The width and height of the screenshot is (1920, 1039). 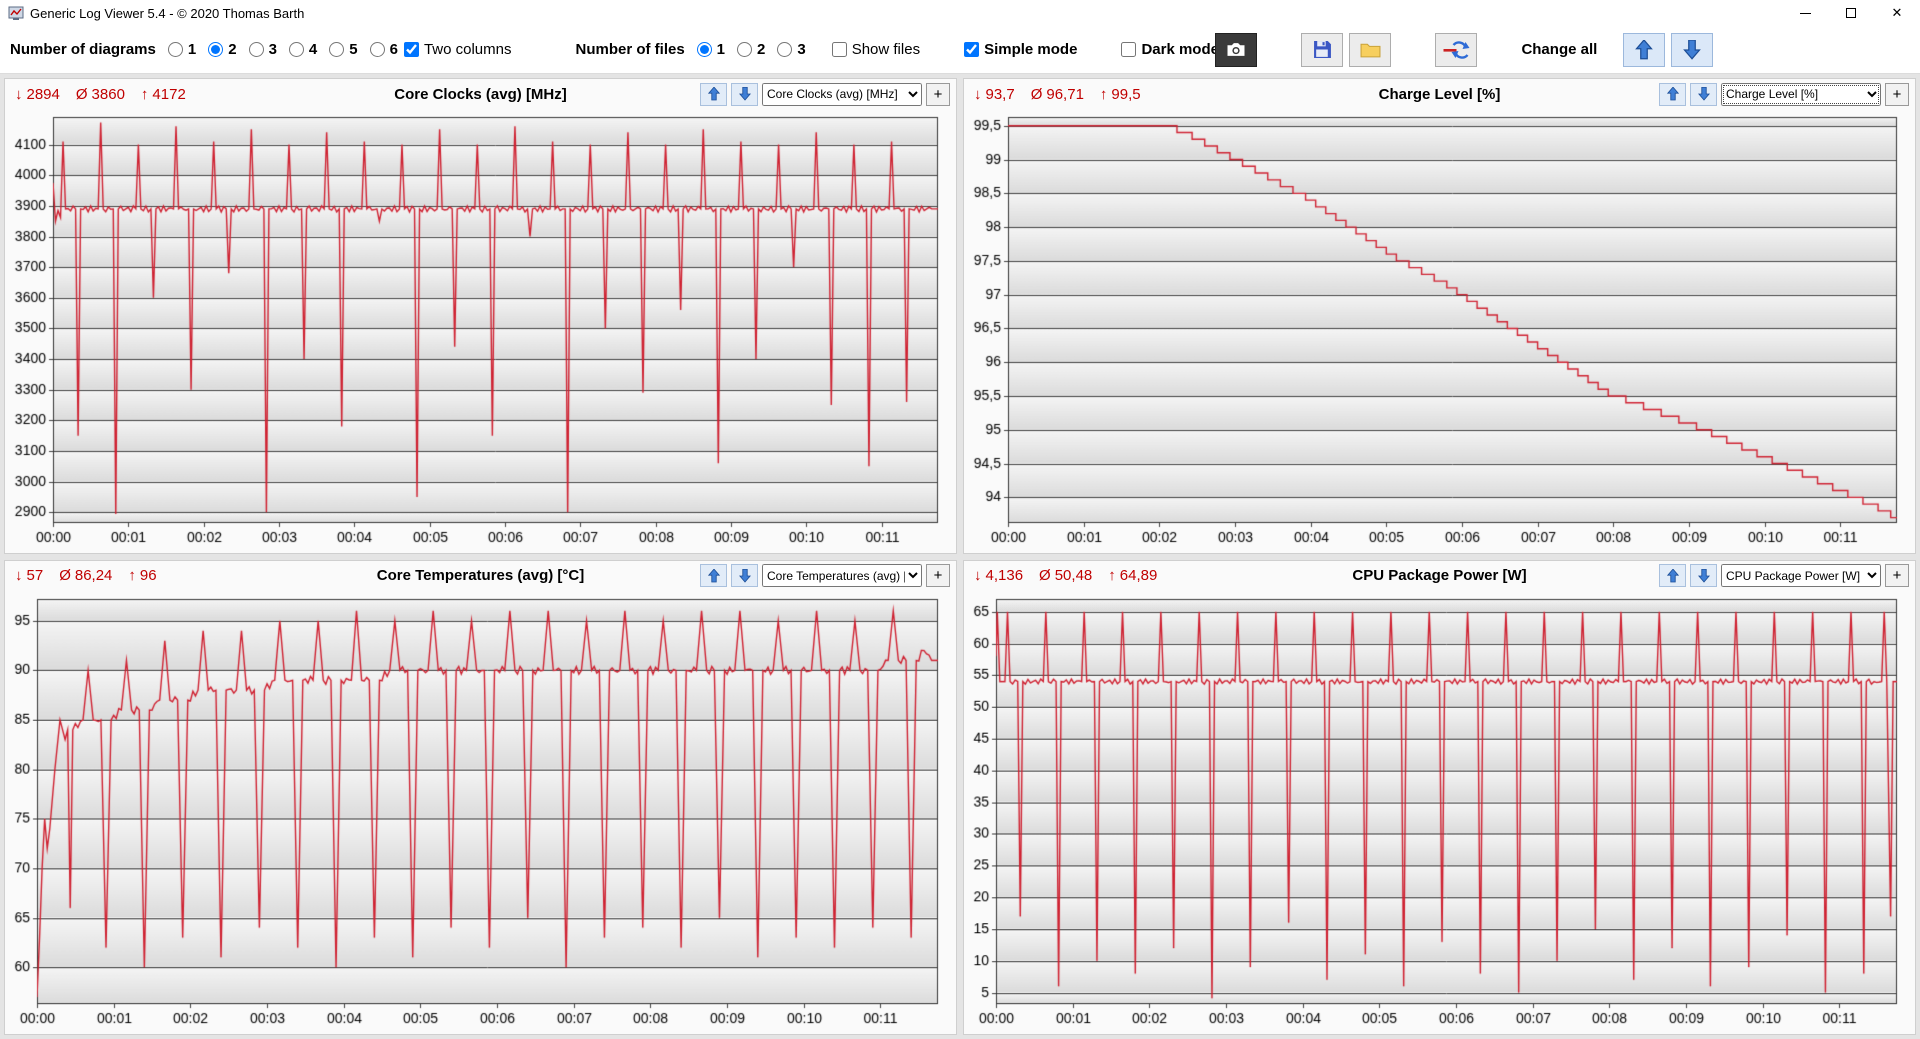 I want to click on maximize-button, so click(x=1851, y=13).